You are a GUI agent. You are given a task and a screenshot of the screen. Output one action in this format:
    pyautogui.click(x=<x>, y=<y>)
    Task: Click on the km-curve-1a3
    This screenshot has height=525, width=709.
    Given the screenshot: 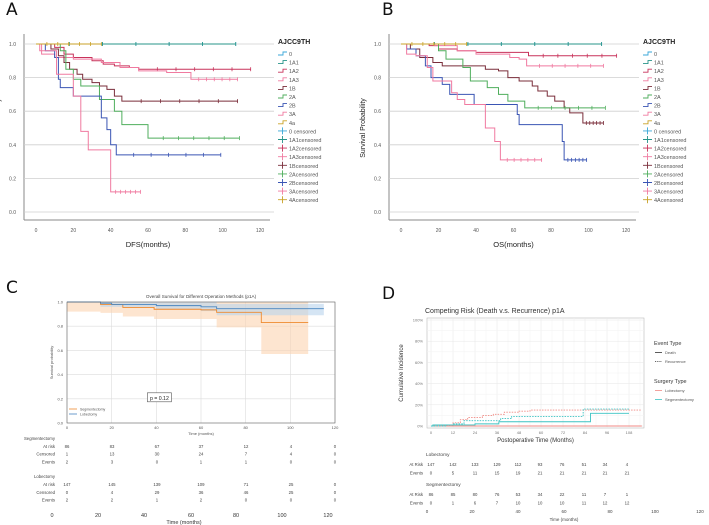 What is the action you would take?
    pyautogui.click(x=502, y=55)
    